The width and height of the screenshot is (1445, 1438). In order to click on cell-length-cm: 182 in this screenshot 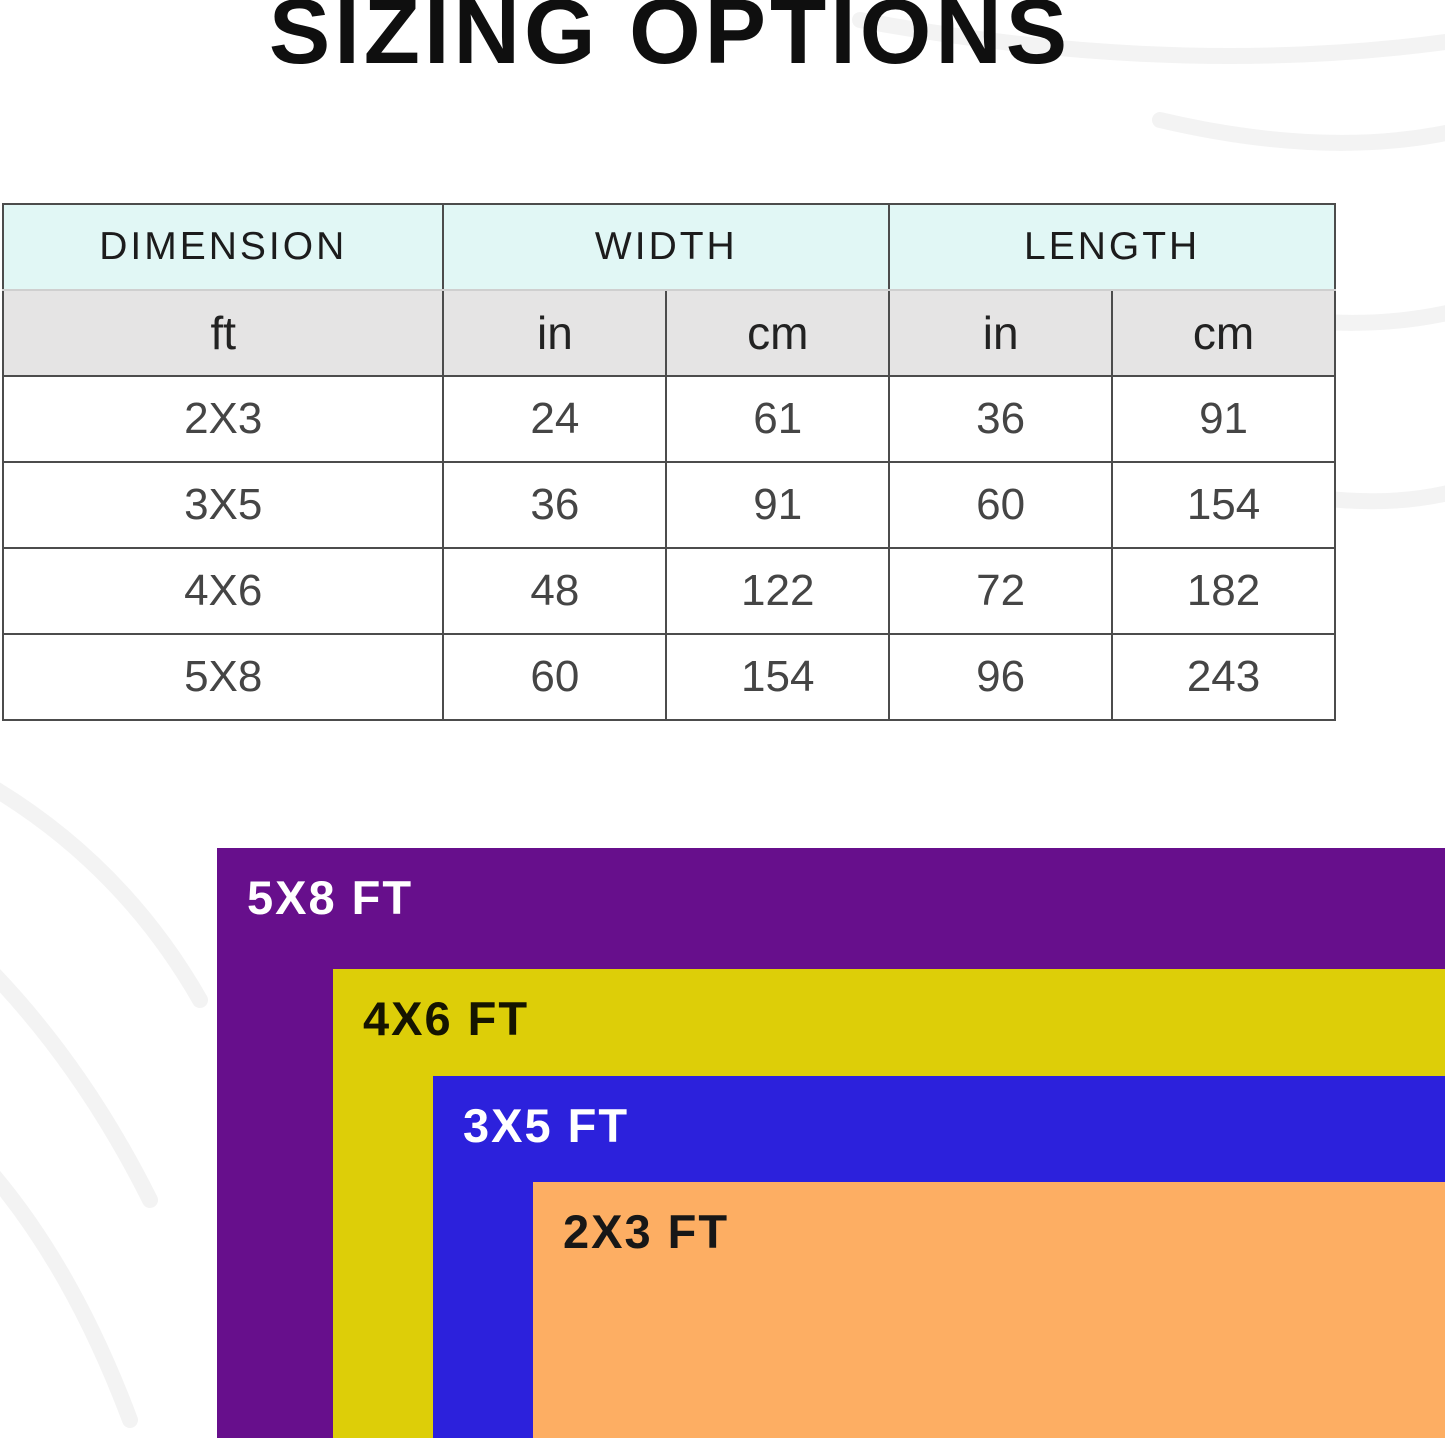, I will do `click(1223, 591)`.